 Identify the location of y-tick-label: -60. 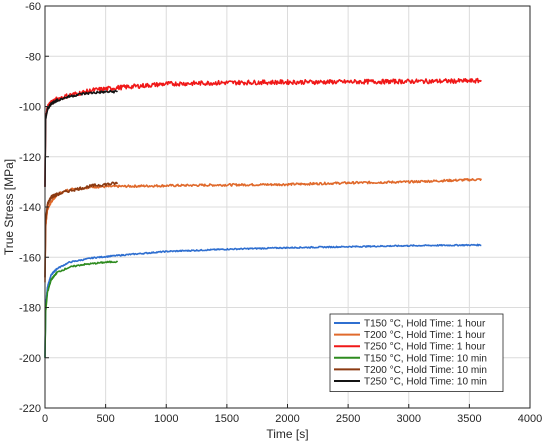
(33, 7).